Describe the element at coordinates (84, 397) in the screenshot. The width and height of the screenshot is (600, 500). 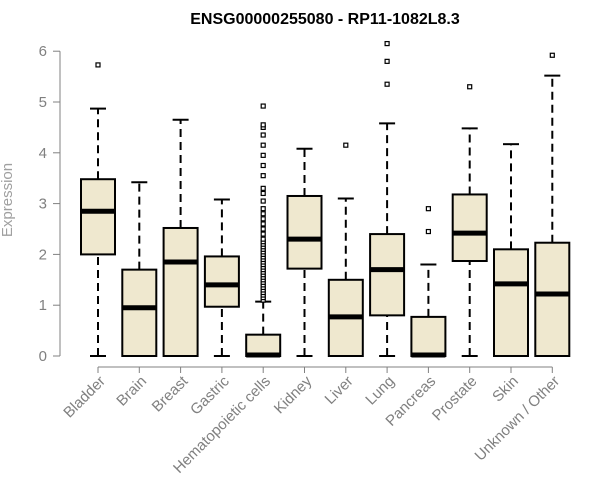
I see `x-tick-label: Bladder` at that location.